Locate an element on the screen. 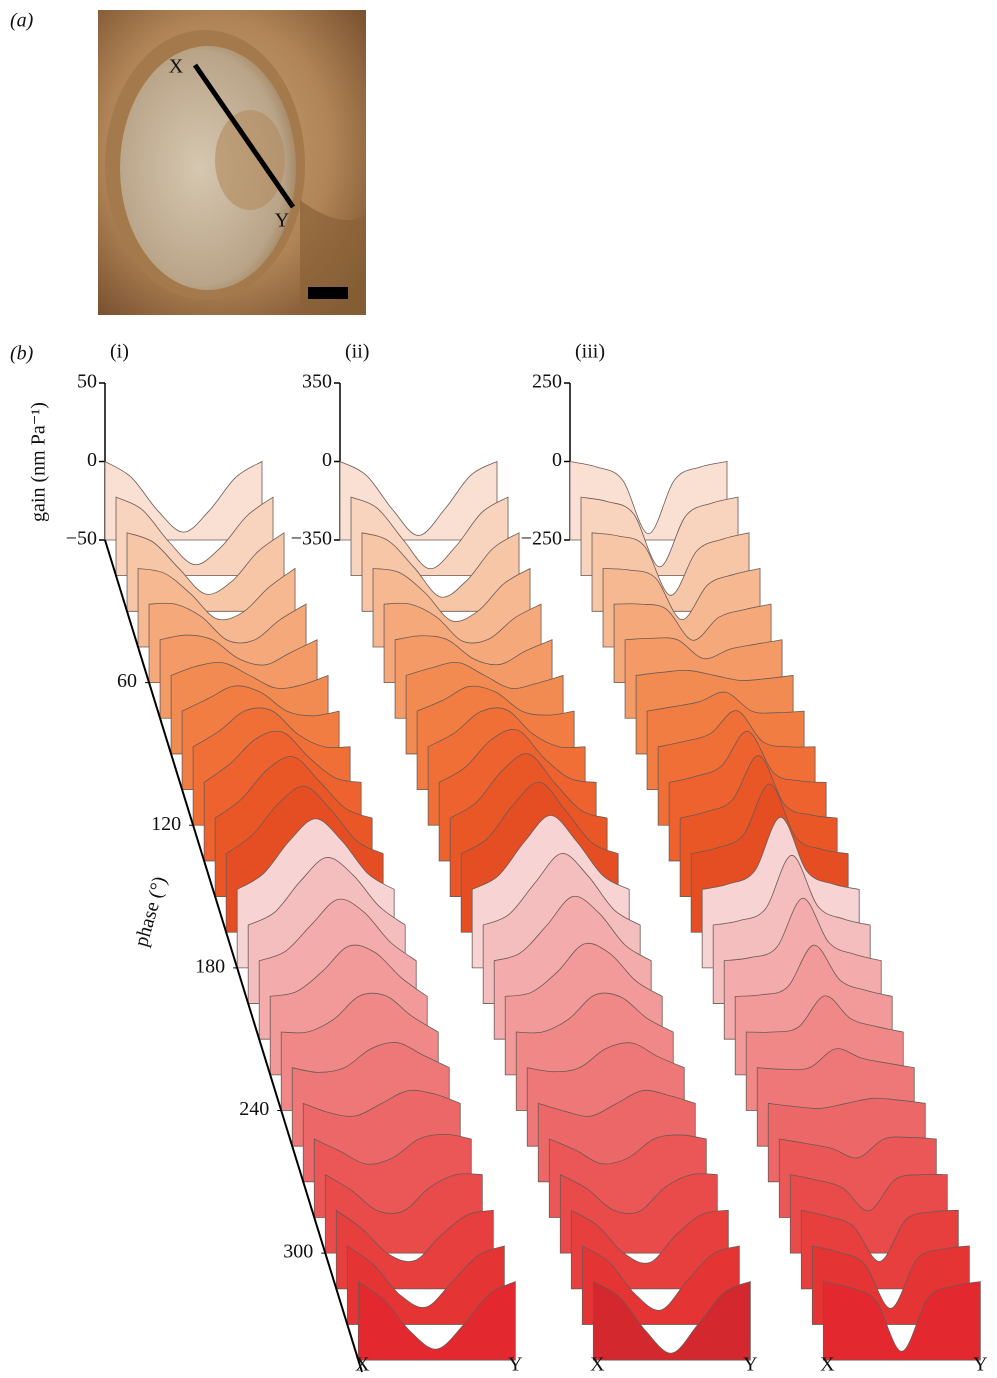 The width and height of the screenshot is (997, 1378). scale-bar is located at coordinates (328, 293).